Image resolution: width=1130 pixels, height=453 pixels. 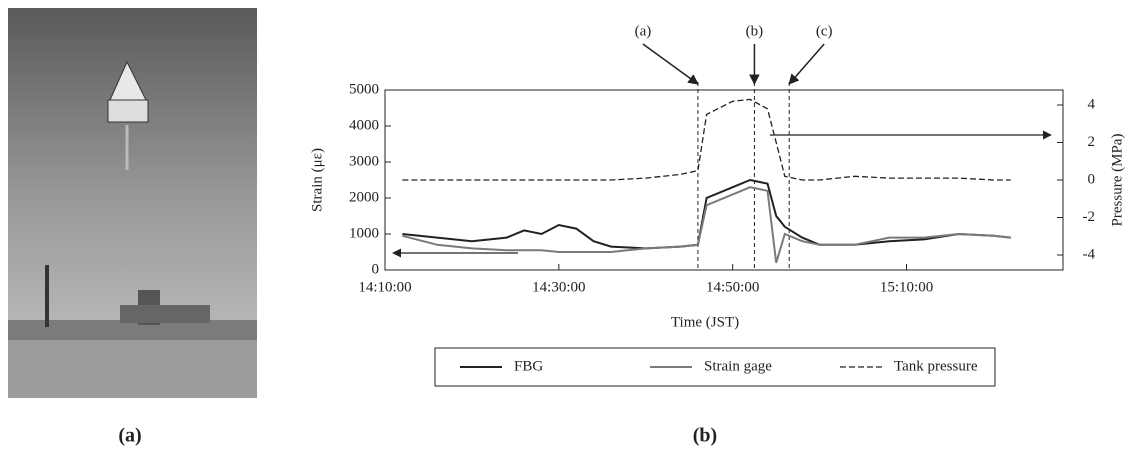 I want to click on x-axis-title: Time (JST), so click(x=705, y=322).